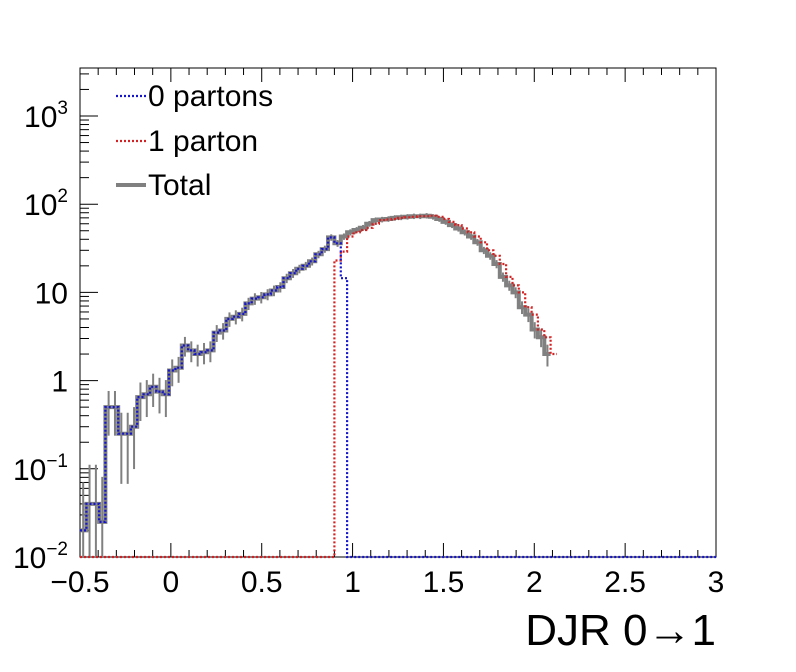 The height and width of the screenshot is (672, 796). I want to click on y-tick-labels: 10⁻² 10⁻¹ 1 10 10² 10³, so click(40, 336).